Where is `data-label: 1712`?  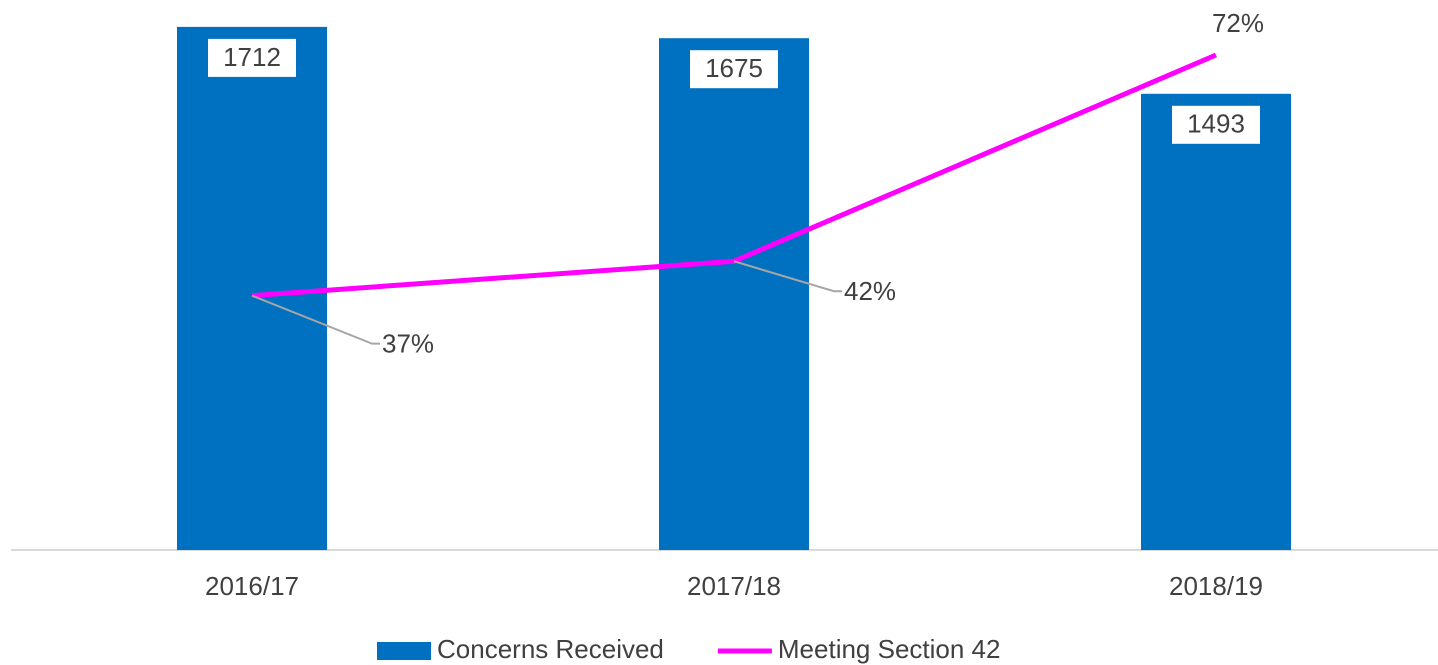 data-label: 1712 is located at coordinates (252, 57).